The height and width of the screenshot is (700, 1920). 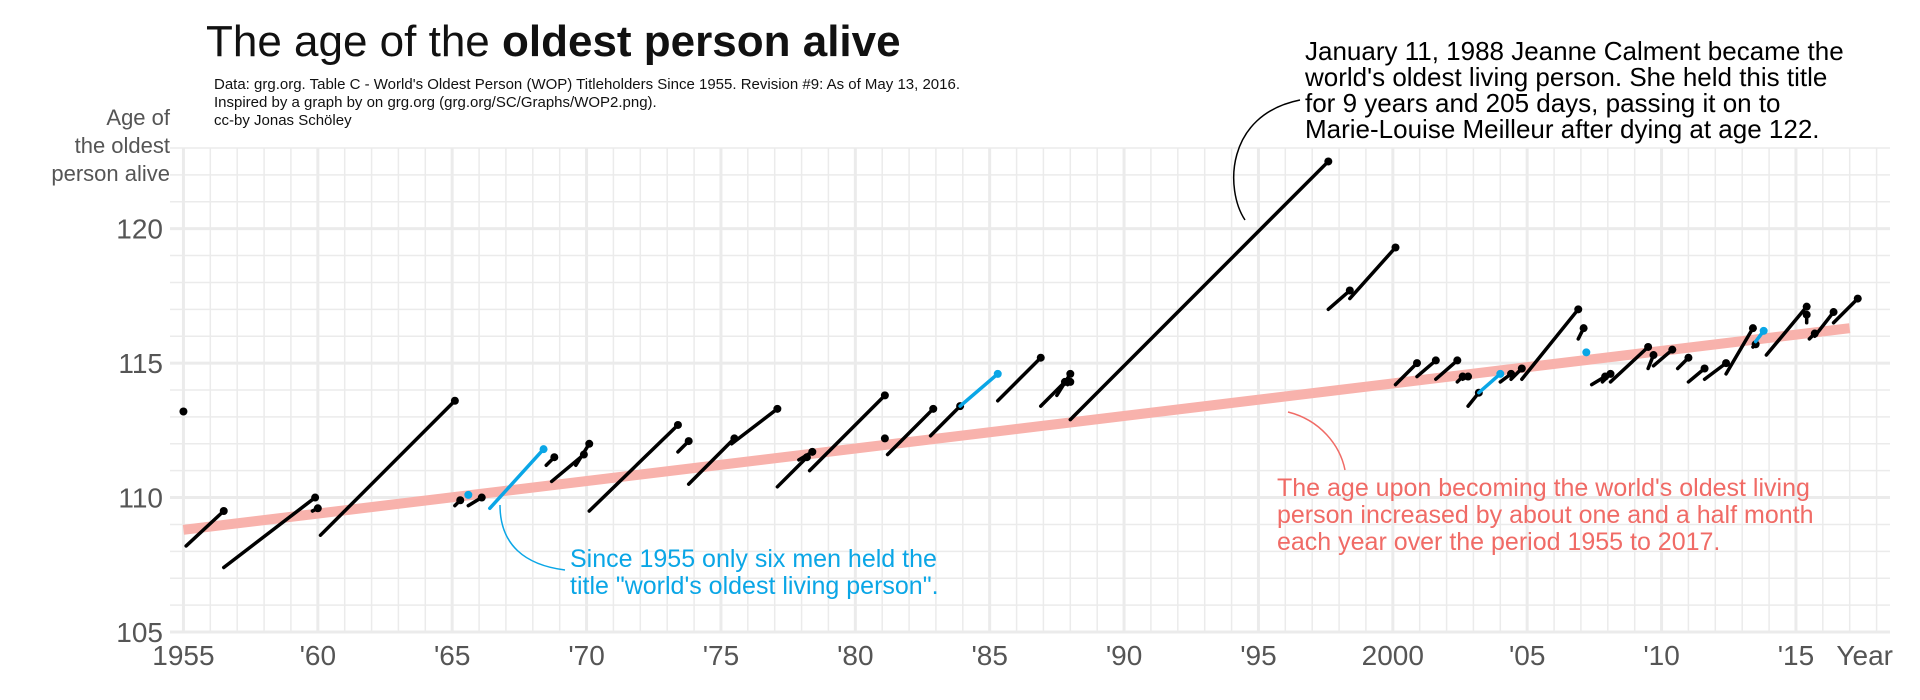 I want to click on x-tick-label: '70, so click(x=586, y=655).